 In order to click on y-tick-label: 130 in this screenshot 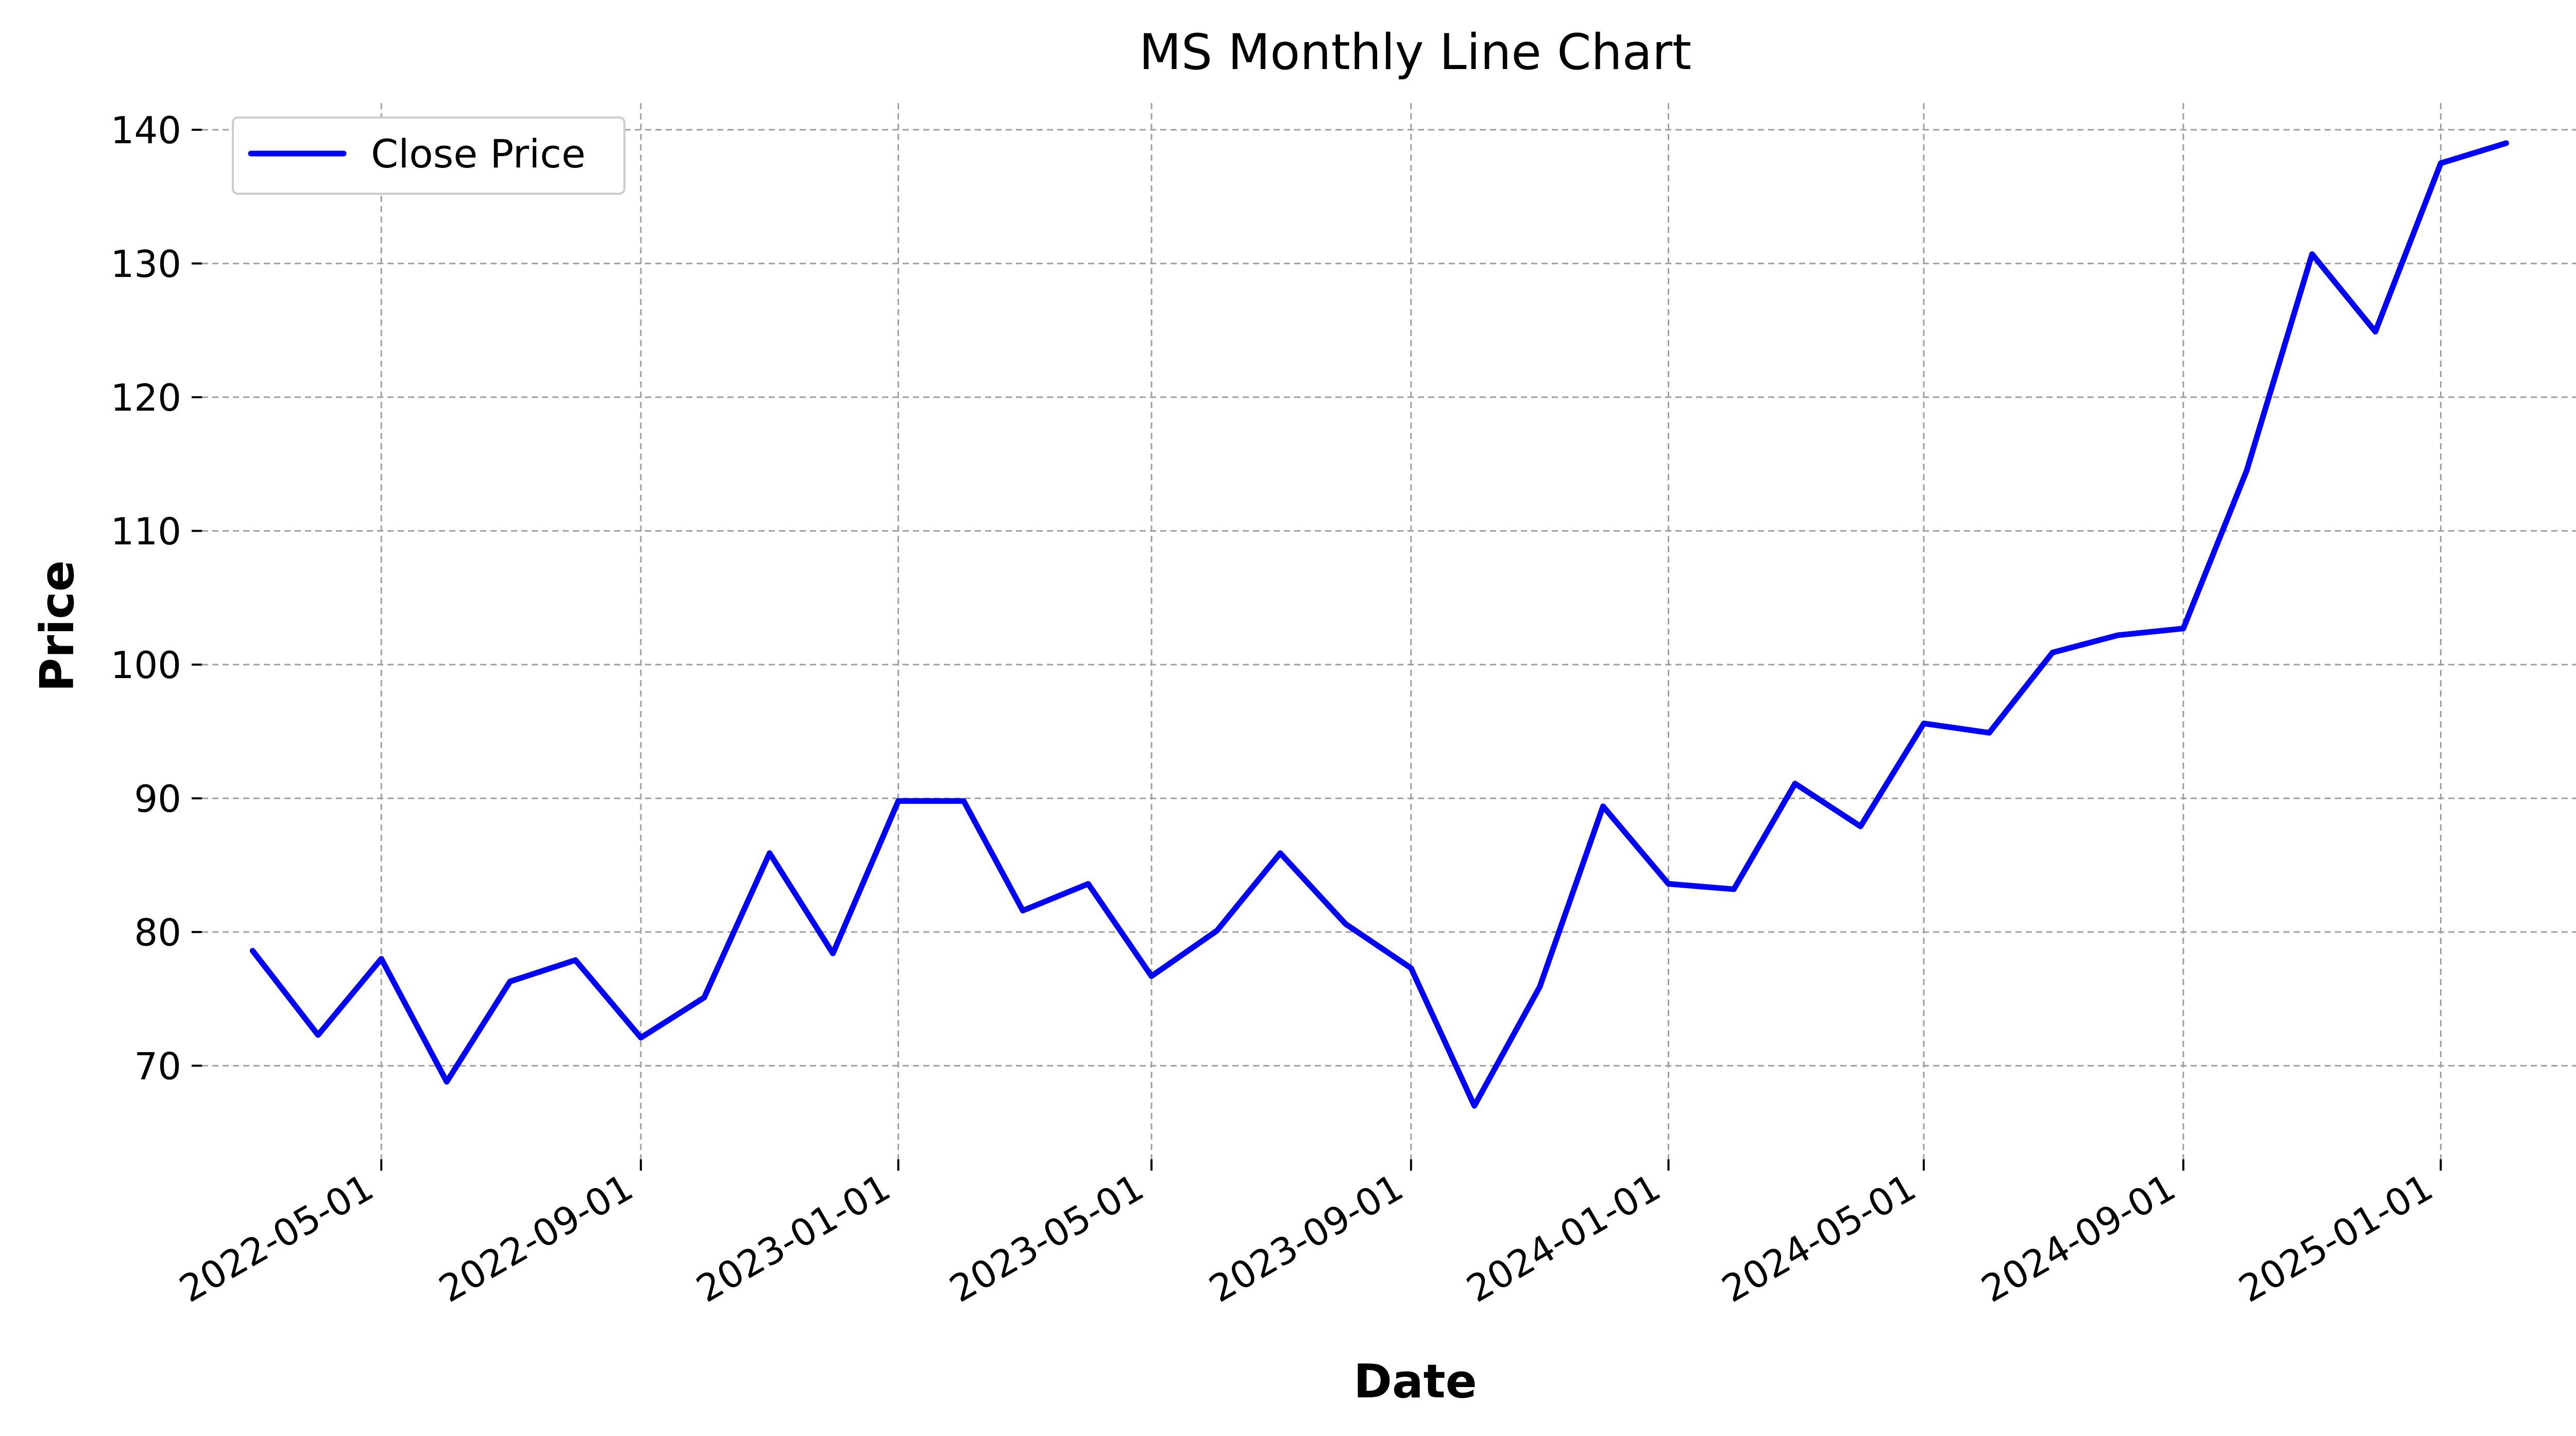, I will do `click(146, 263)`.